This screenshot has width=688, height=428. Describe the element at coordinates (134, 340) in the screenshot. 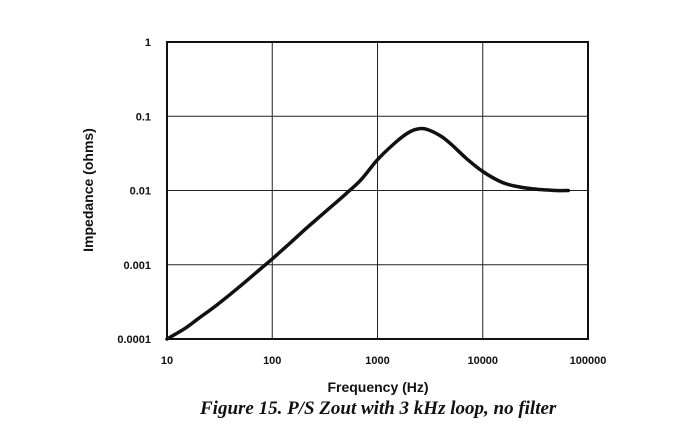

I see `y-tick-label: 0.0001` at that location.